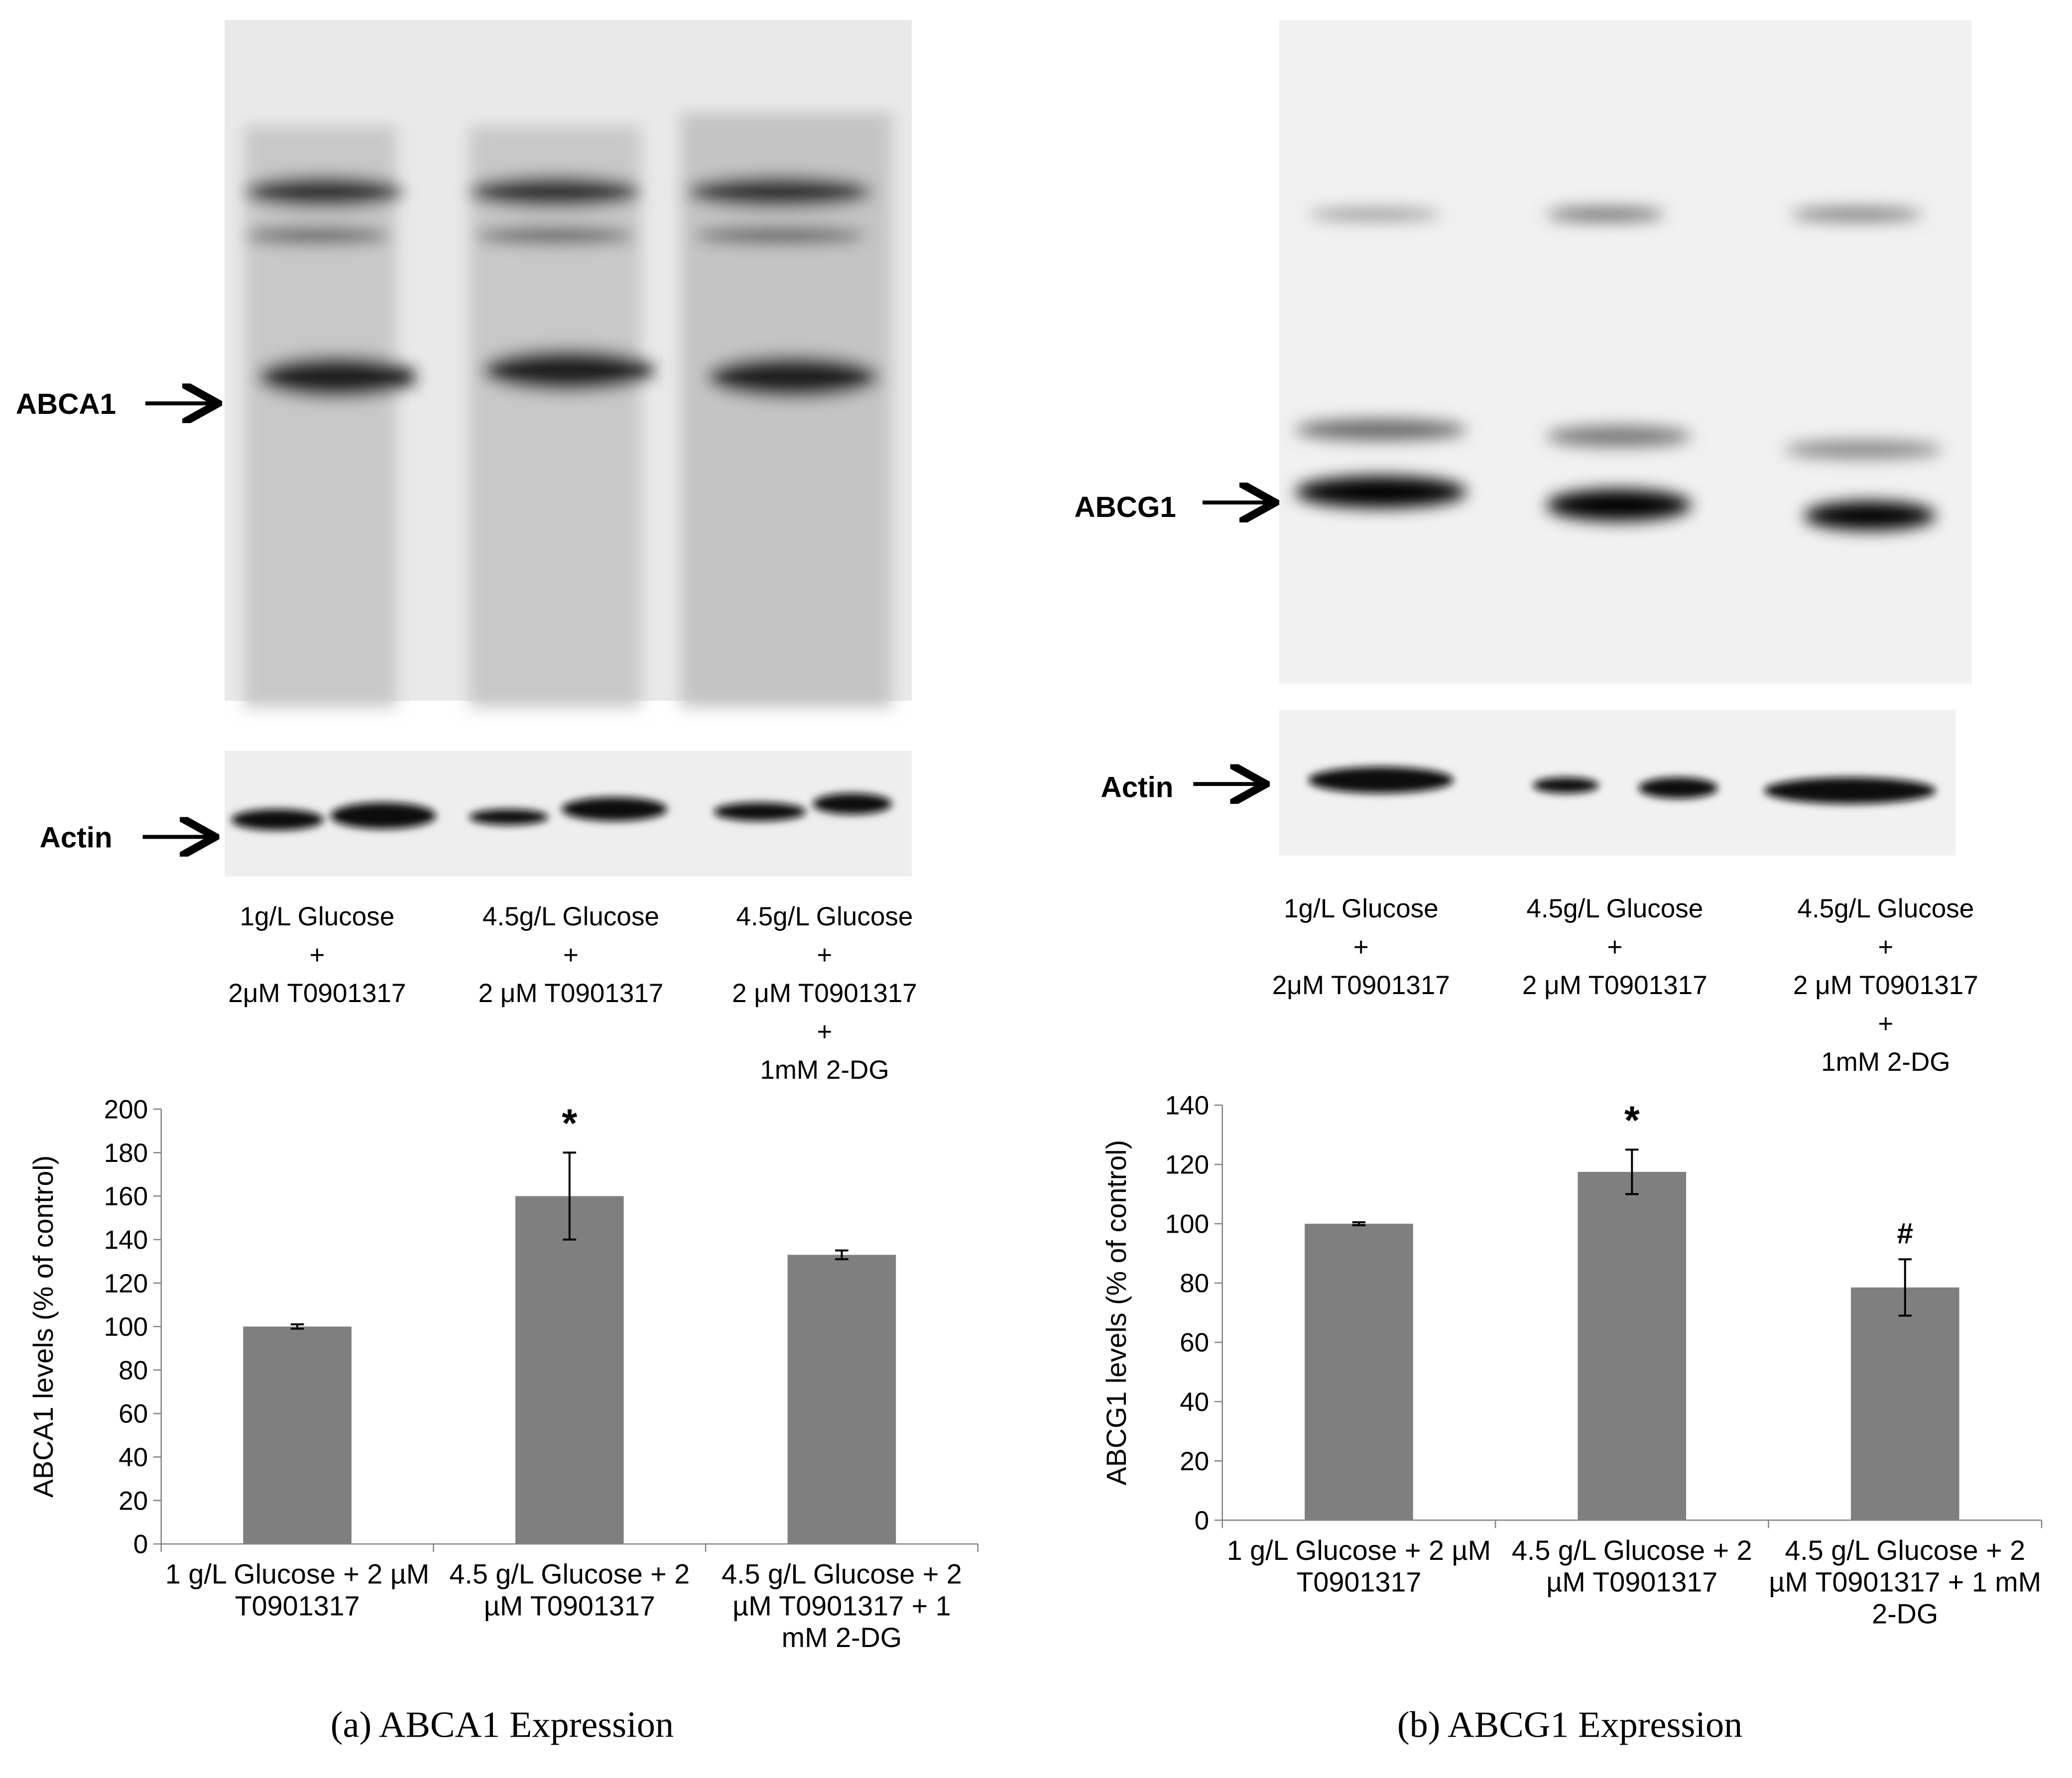 Image resolution: width=2072 pixels, height=1778 pixels. I want to click on caption: (b) ABCG1 Expression, so click(1569, 1725).